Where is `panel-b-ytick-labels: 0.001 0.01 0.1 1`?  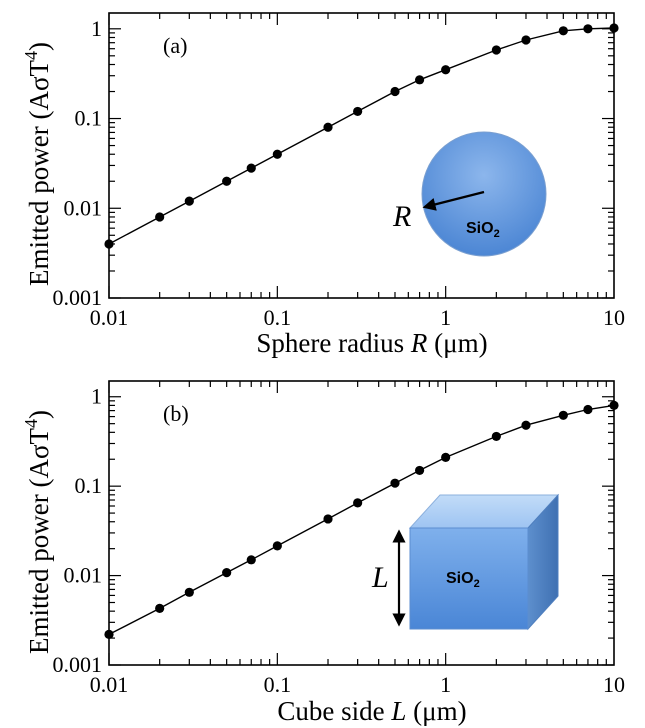
panel-b-ytick-labels: 0.001 0.01 0.1 1 is located at coordinates (78, 530).